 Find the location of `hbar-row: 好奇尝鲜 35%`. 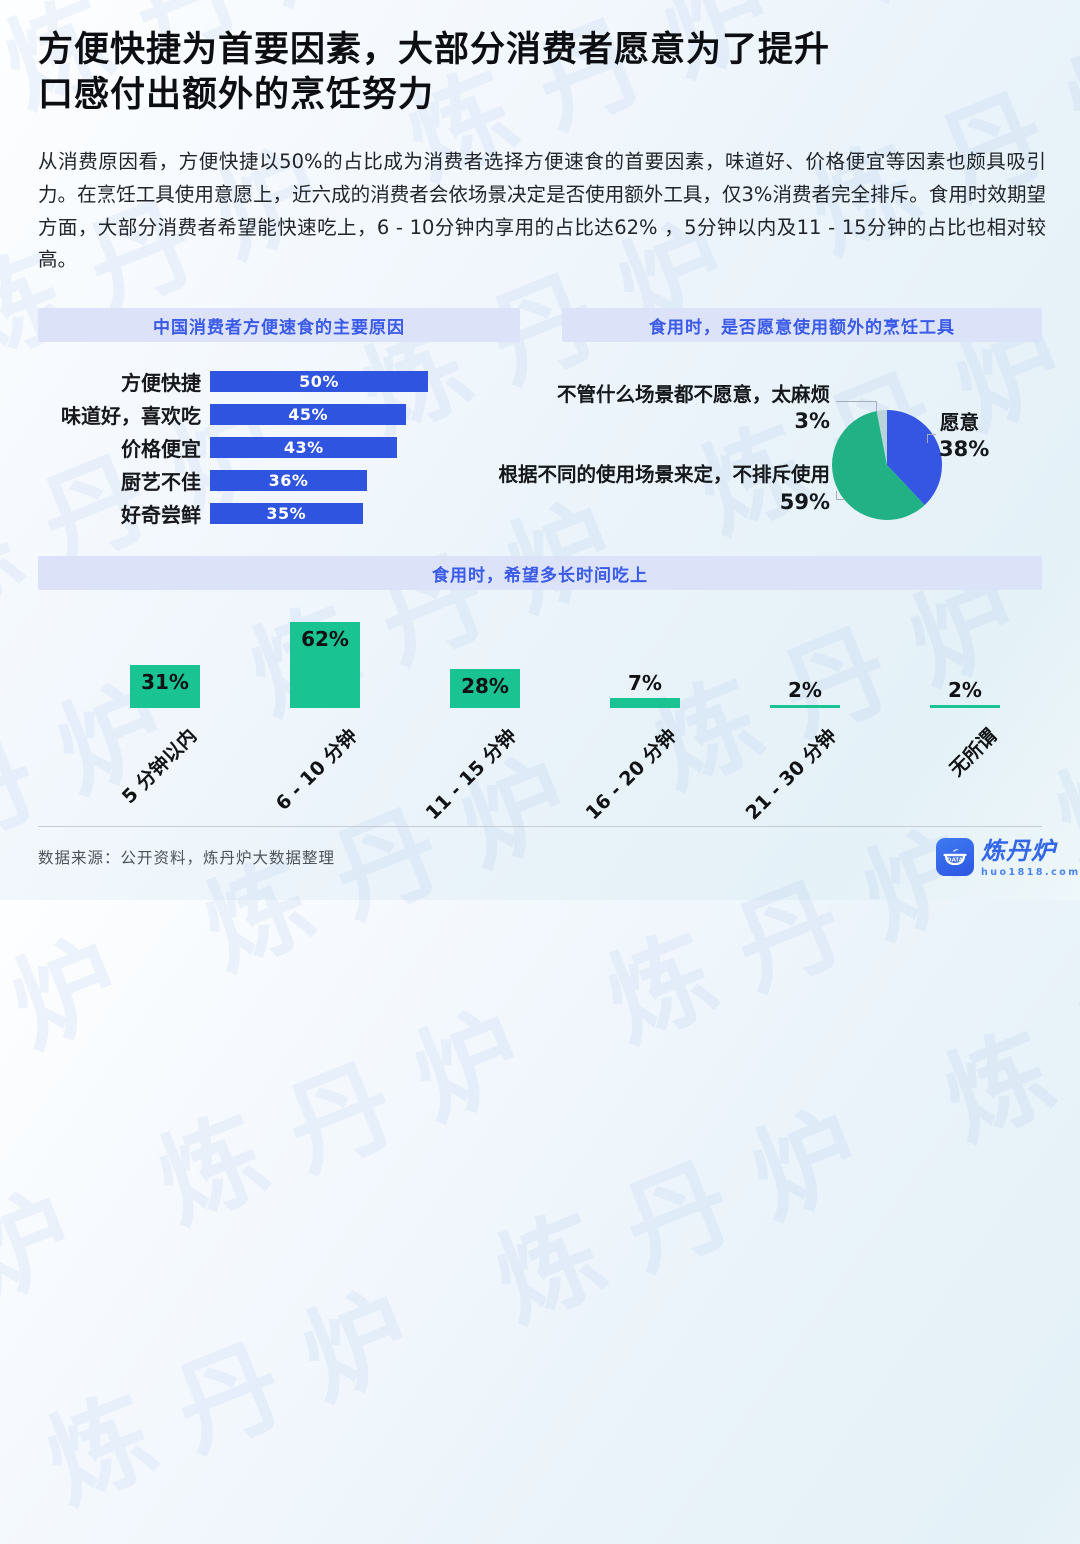

hbar-row: 好奇尝鲜 35% is located at coordinates (279, 515).